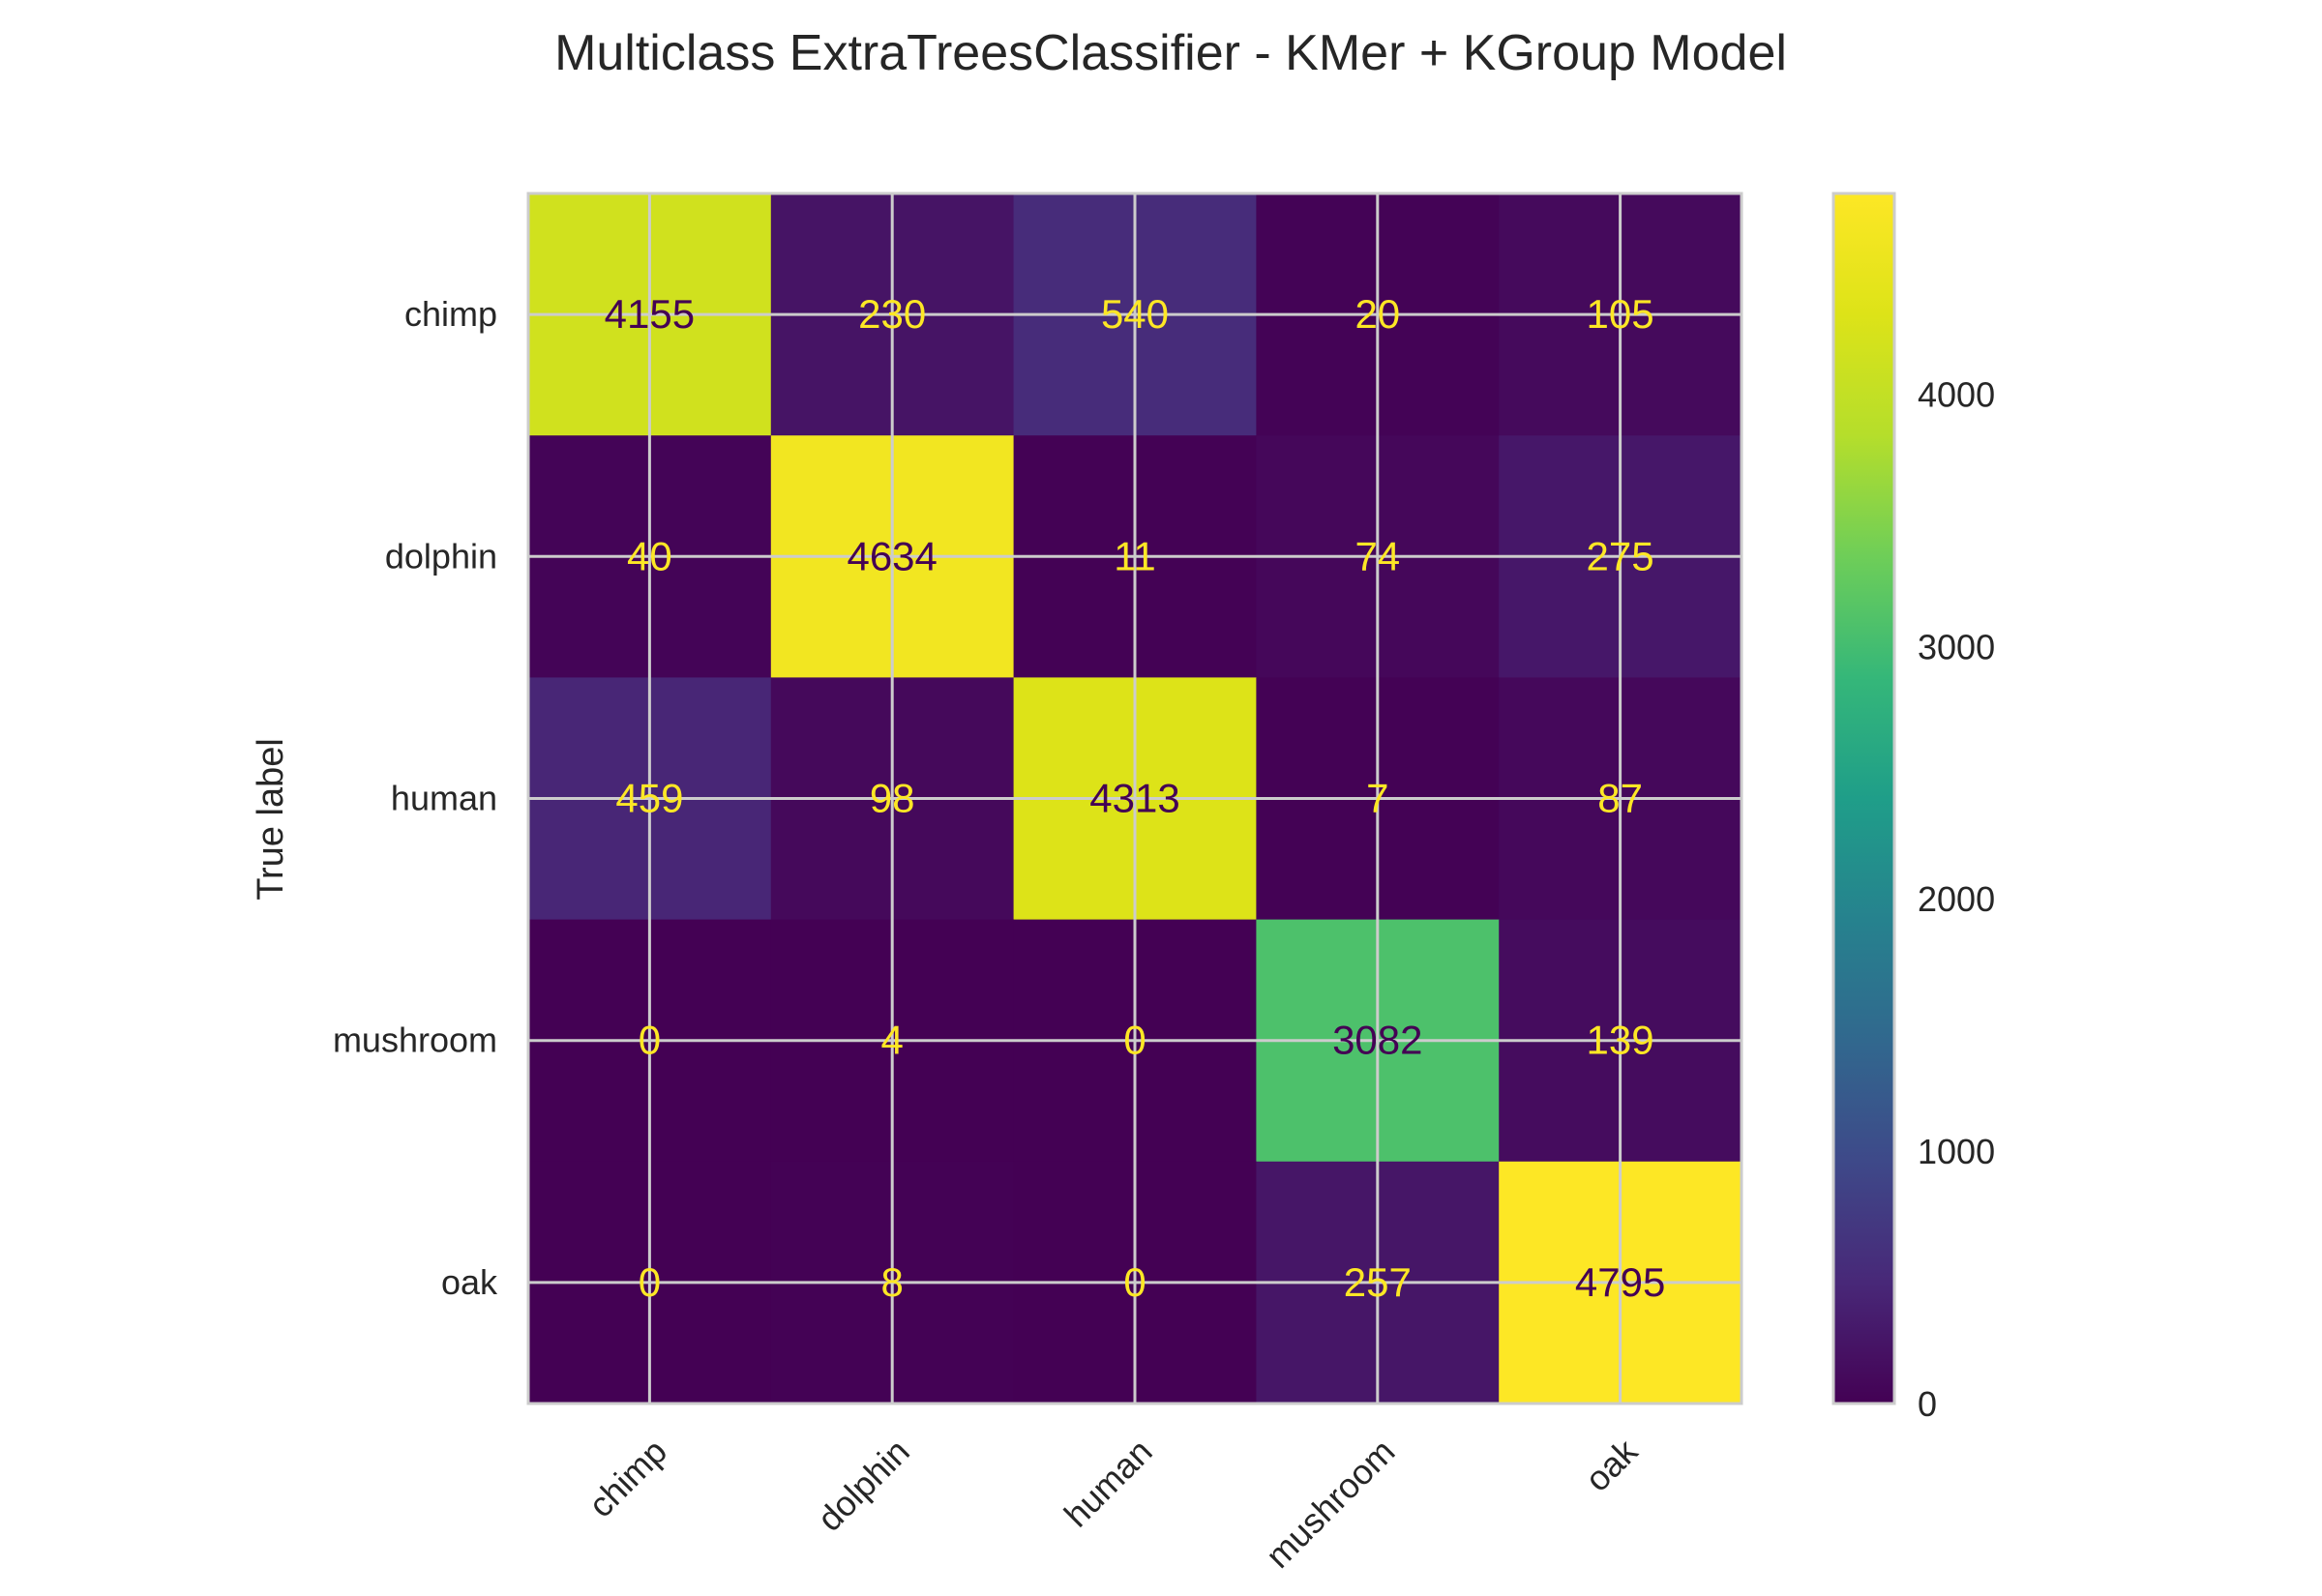 The width and height of the screenshot is (2322, 1596). I want to click on cell-value-label: 257, so click(1378, 1282).